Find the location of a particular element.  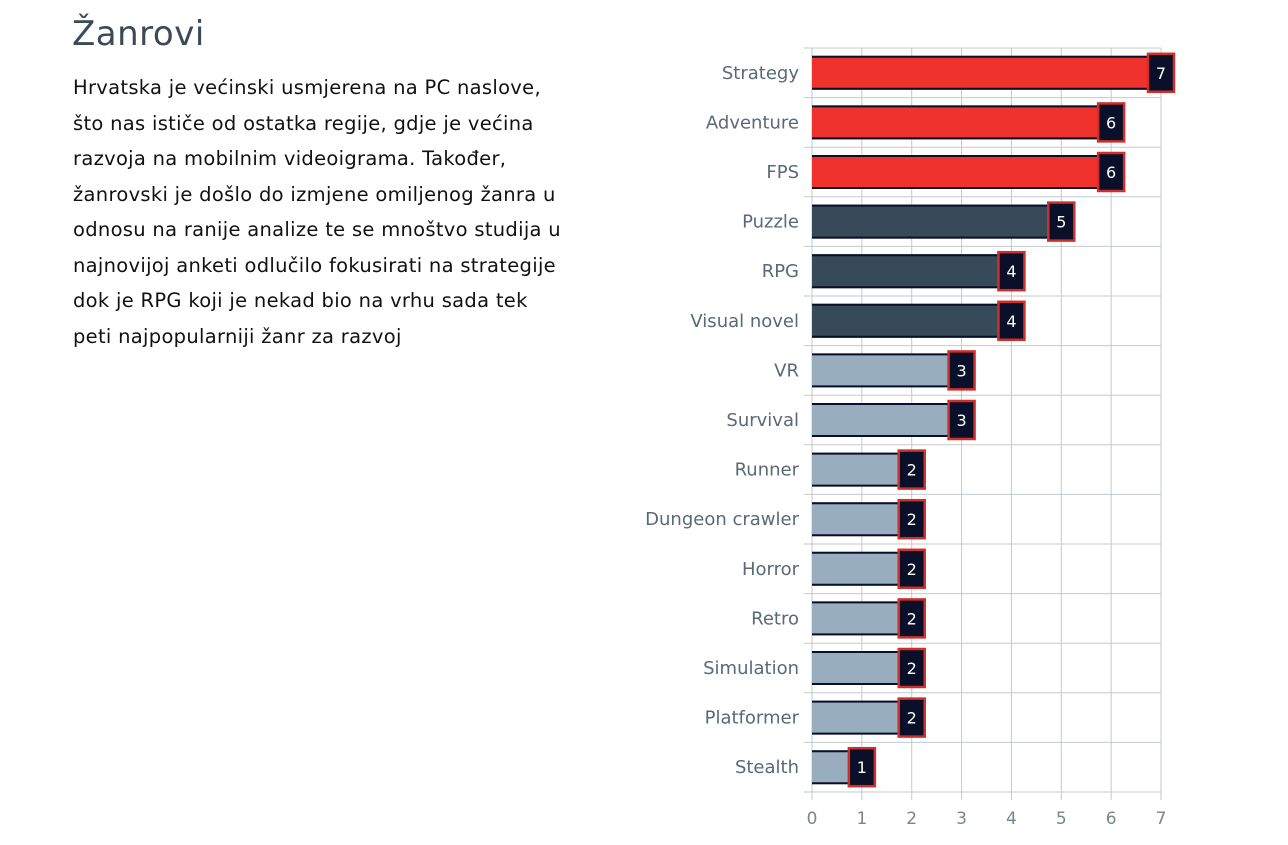

x-tick-label: 4 is located at coordinates (1011, 819).